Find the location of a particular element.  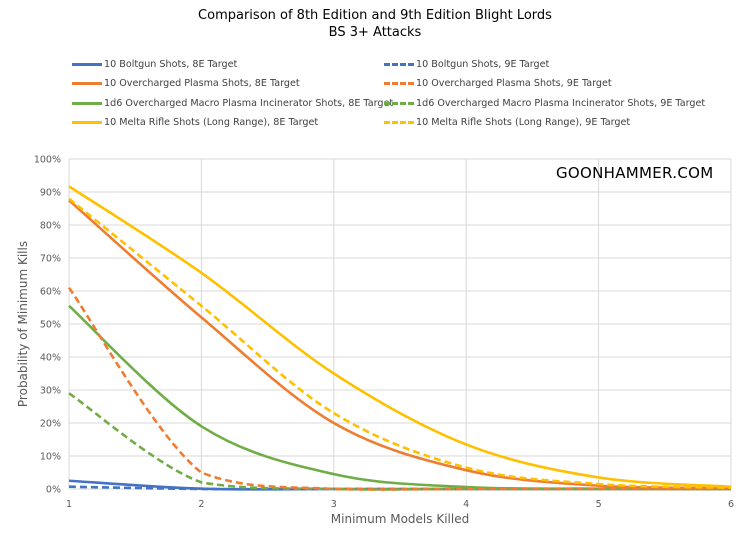

y-axis-ticks: 0% 10% 20% 30% 40% 50% 60% 70% 80% 90% 100% is located at coordinates (47, 325).